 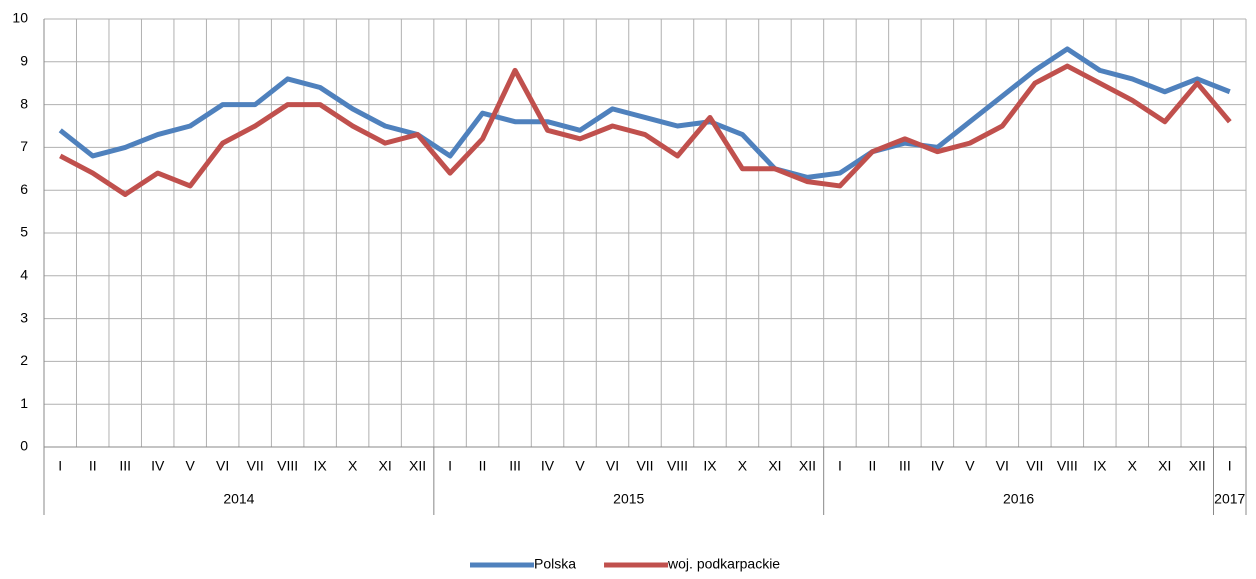 I want to click on legend-label: woj. podkarpackie, so click(x=723, y=564).